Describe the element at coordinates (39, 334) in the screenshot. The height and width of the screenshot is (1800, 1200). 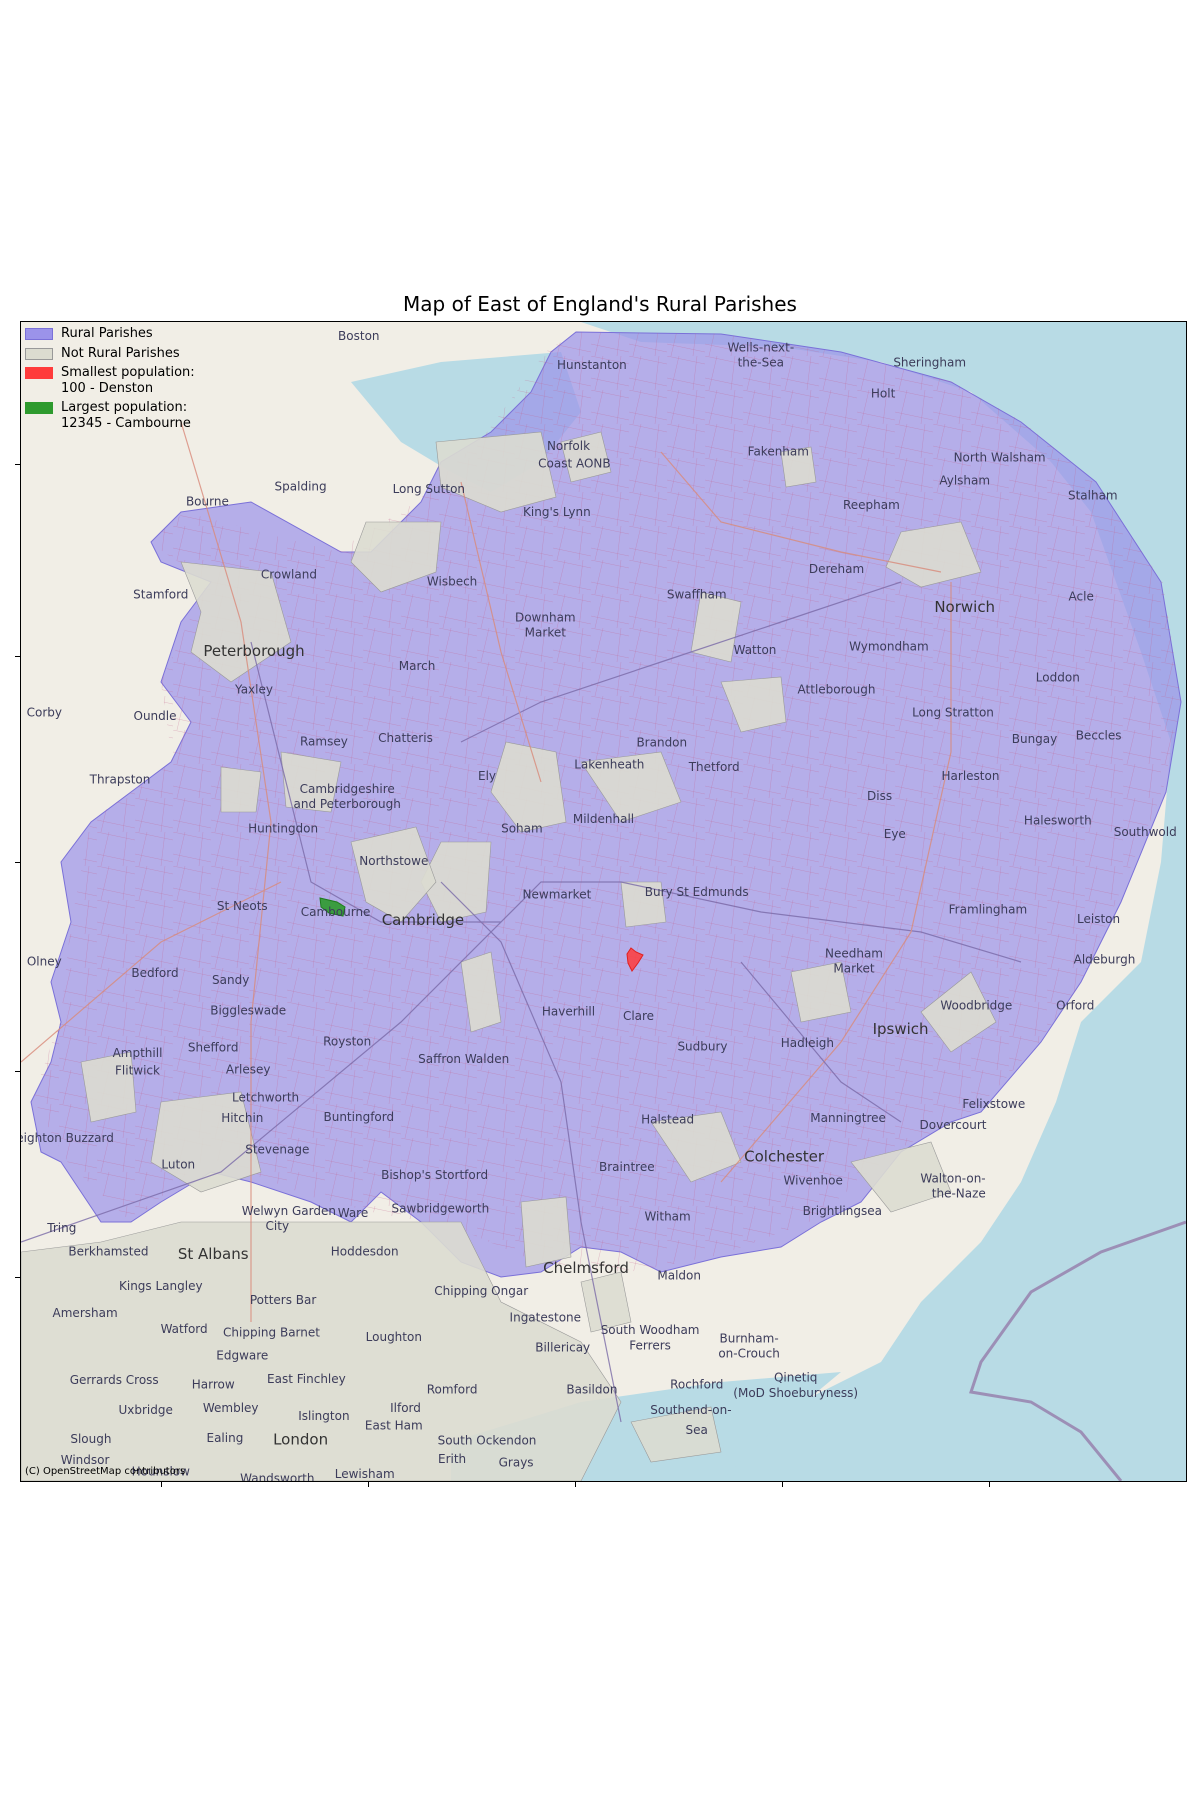
I see `legend-swatch-rural` at that location.